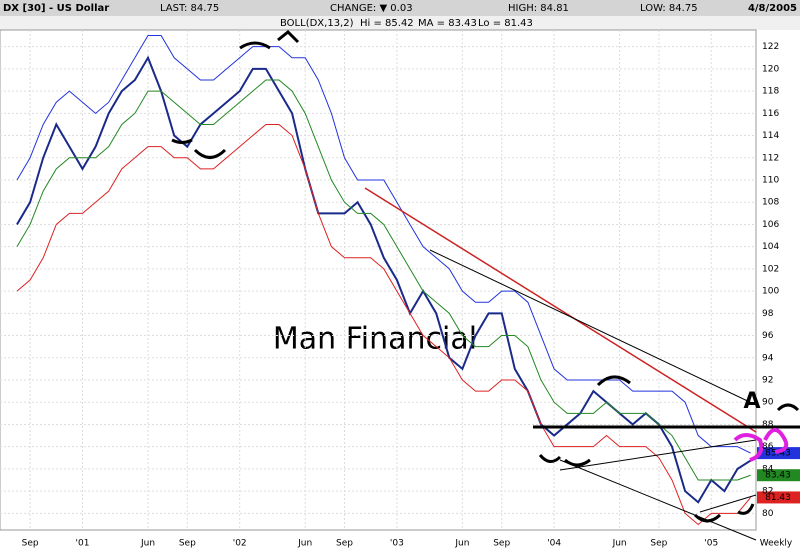 The image size is (800, 550). I want to click on y-tick-label: 94, so click(768, 358).